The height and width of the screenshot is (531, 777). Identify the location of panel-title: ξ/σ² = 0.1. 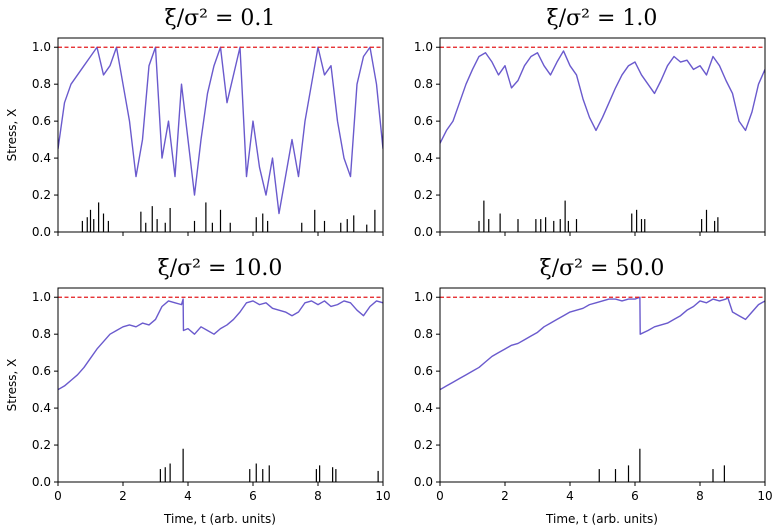
(220, 18).